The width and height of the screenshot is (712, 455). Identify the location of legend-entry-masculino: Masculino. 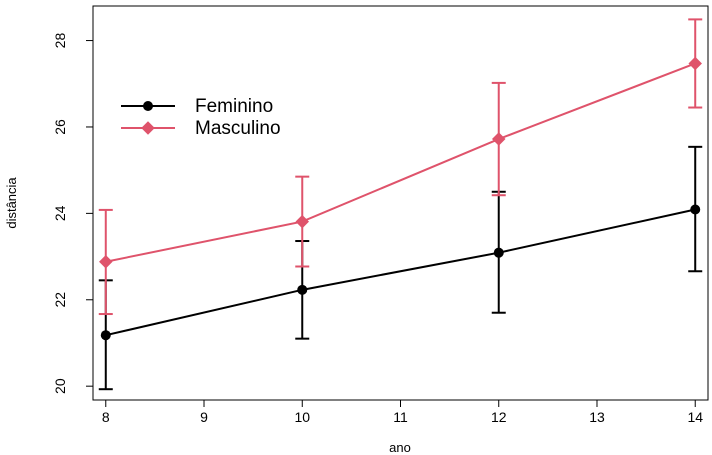
(201, 128).